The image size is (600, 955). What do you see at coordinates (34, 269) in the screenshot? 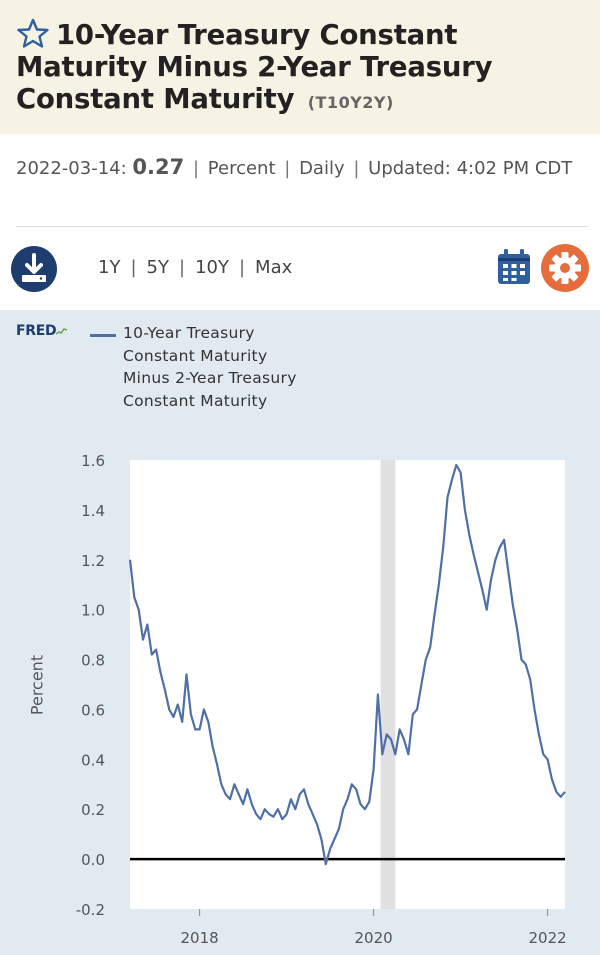
I see `download-icon` at bounding box center [34, 269].